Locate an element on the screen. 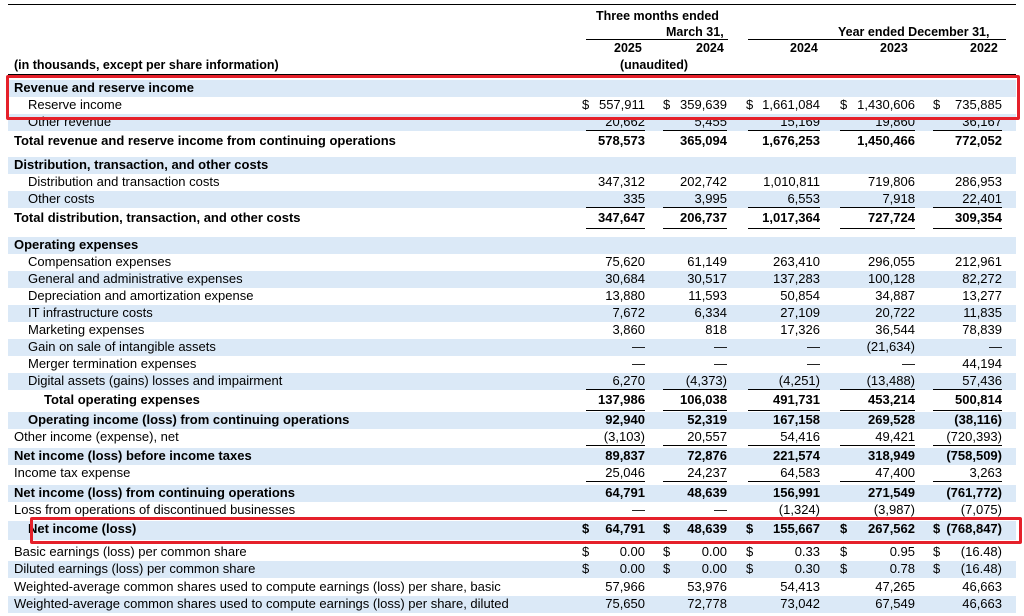 This screenshot has width=1024, height=616. row-value: (3,103) is located at coordinates (624, 436).